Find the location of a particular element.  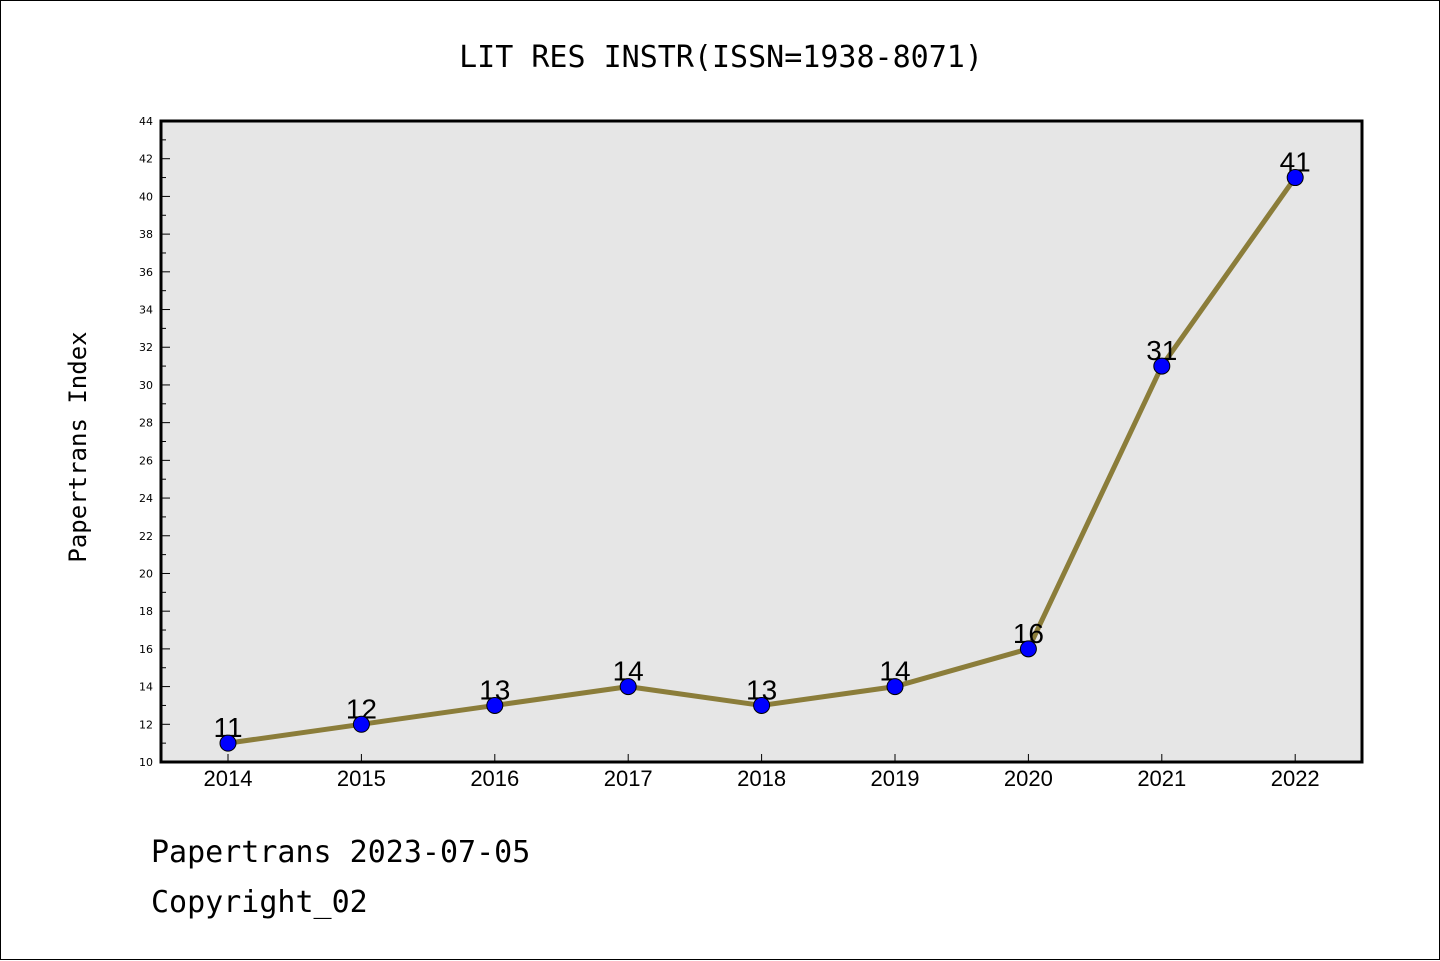

x-tick-label: 2019 is located at coordinates (895, 778).